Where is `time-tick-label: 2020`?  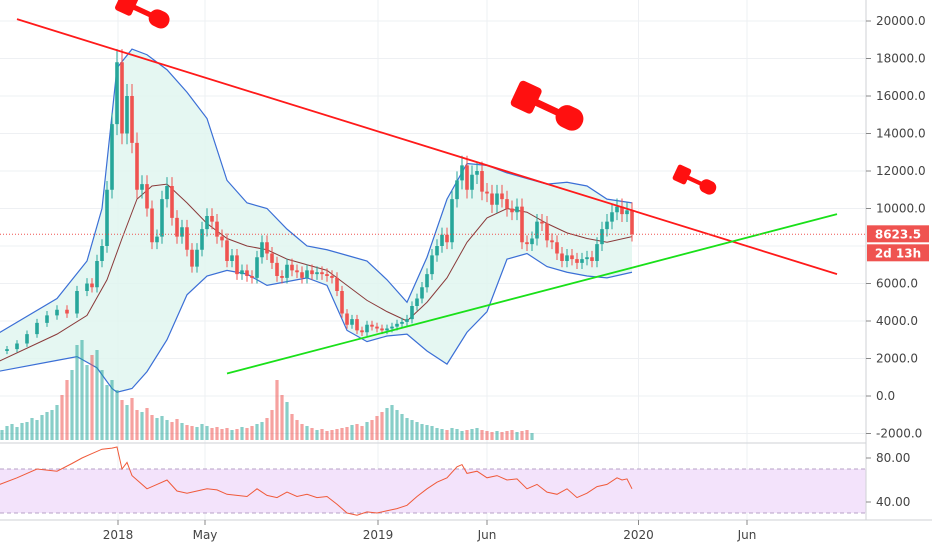 time-tick-label: 2020 is located at coordinates (638, 535).